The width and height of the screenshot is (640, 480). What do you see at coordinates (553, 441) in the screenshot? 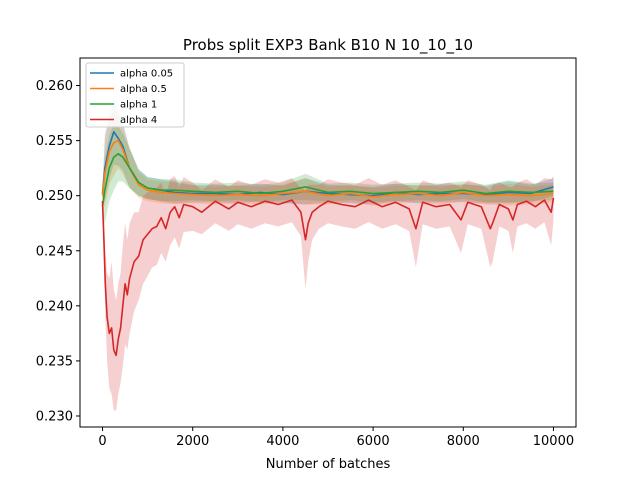
I see `x-tick-label: 10000` at bounding box center [553, 441].